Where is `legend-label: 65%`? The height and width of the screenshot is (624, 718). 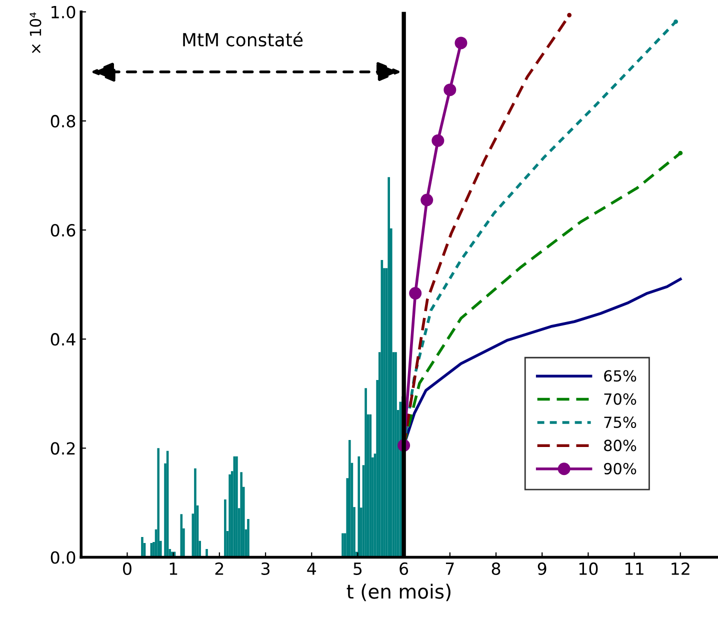
legend-label: 65% is located at coordinates (620, 376).